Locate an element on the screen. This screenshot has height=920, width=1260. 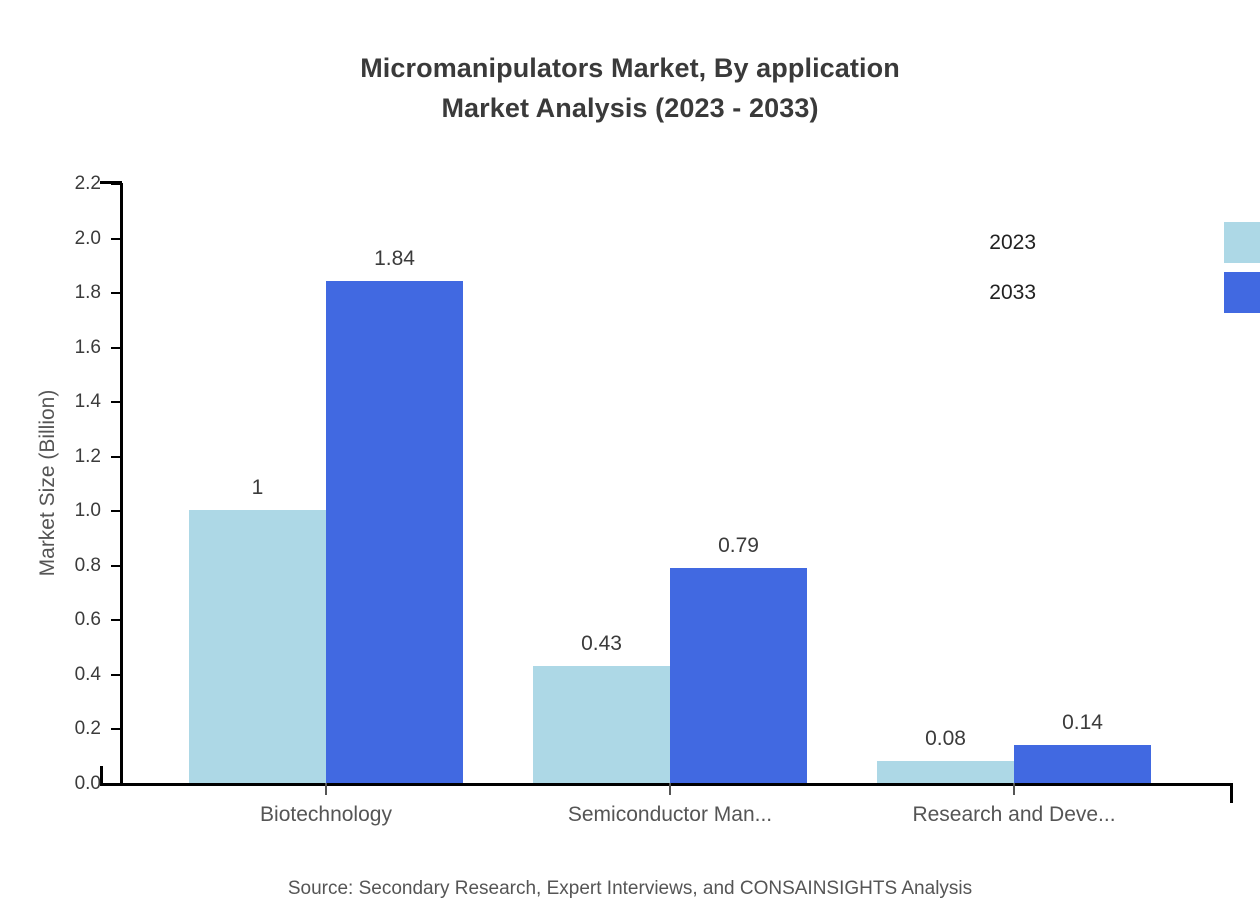
y-axis-tick-label: 0.2 is located at coordinates (87, 729).